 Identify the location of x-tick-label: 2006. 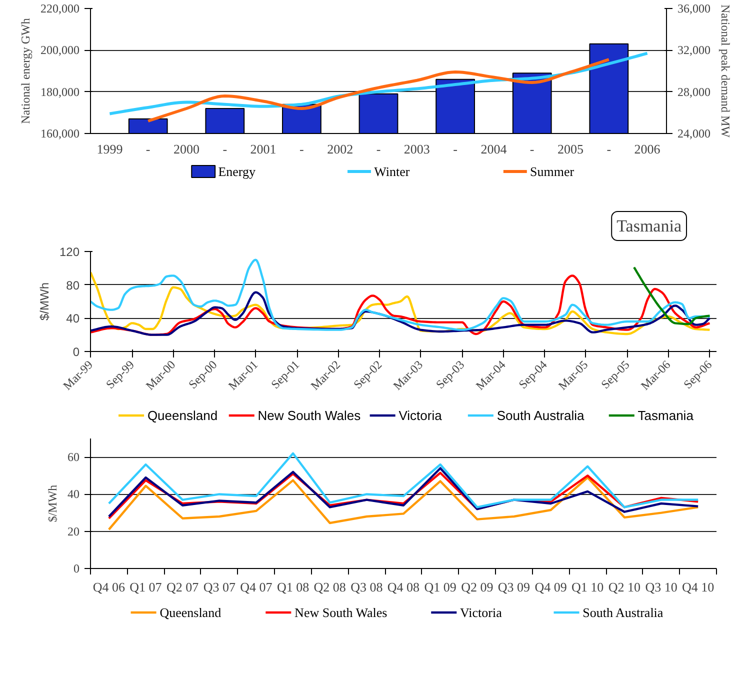
(647, 149).